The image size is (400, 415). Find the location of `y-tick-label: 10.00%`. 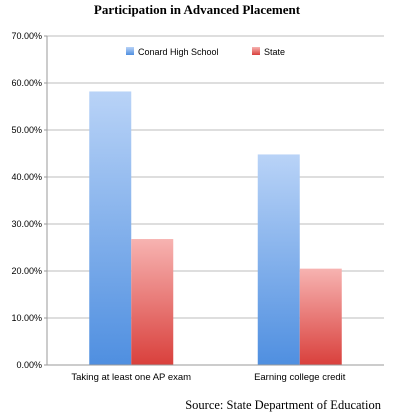

y-tick-label: 10.00% is located at coordinates (26, 318).